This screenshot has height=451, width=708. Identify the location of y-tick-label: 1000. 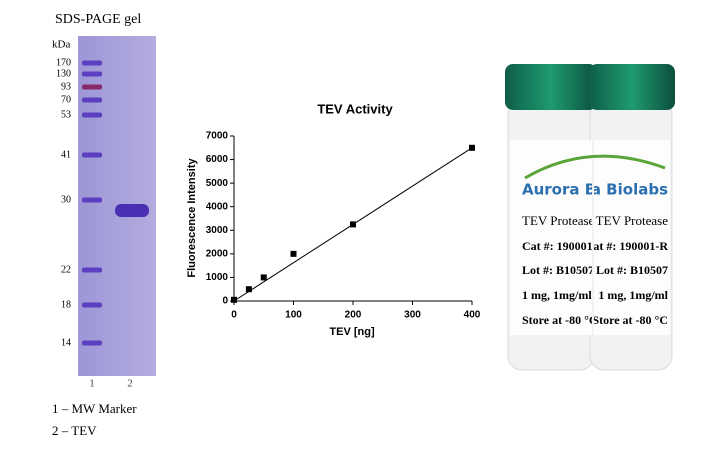
(217, 277).